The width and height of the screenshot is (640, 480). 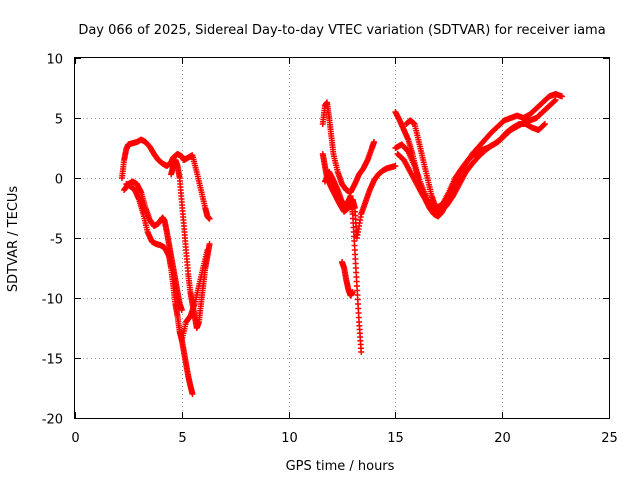 I want to click on y-tick-label: -15, so click(x=52, y=360).